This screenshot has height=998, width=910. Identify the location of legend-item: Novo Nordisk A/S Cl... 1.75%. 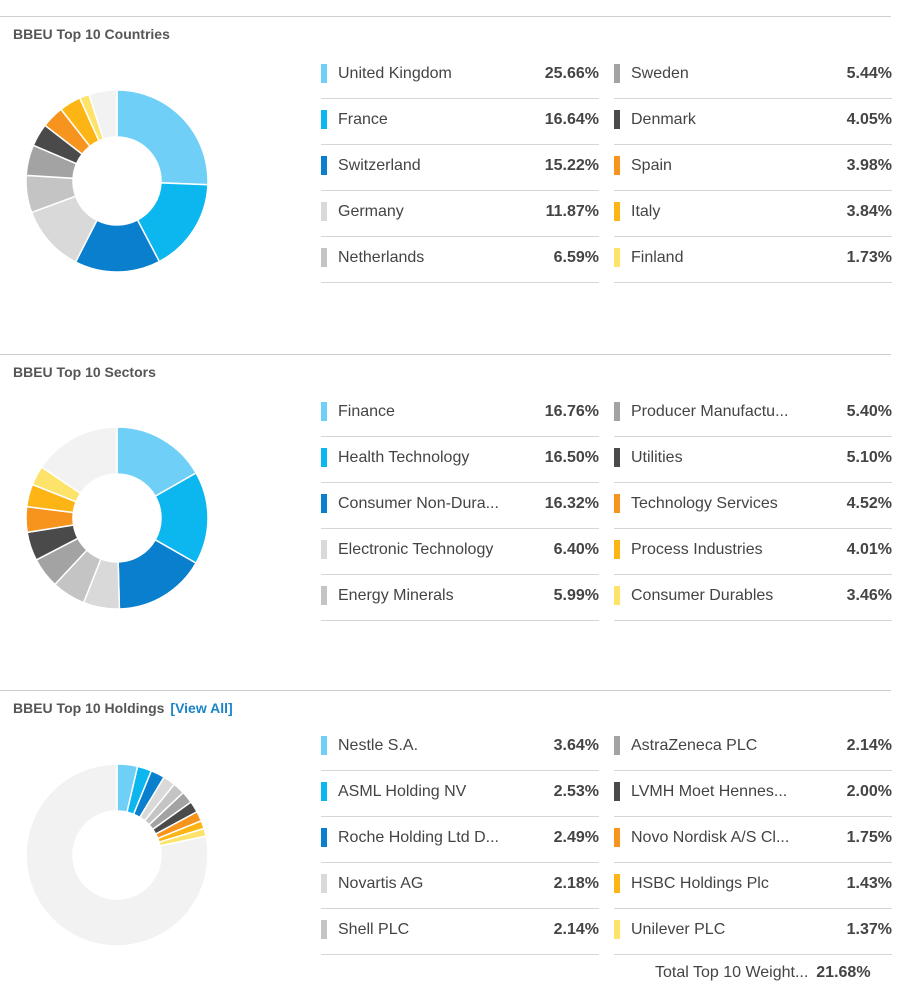
(753, 840).